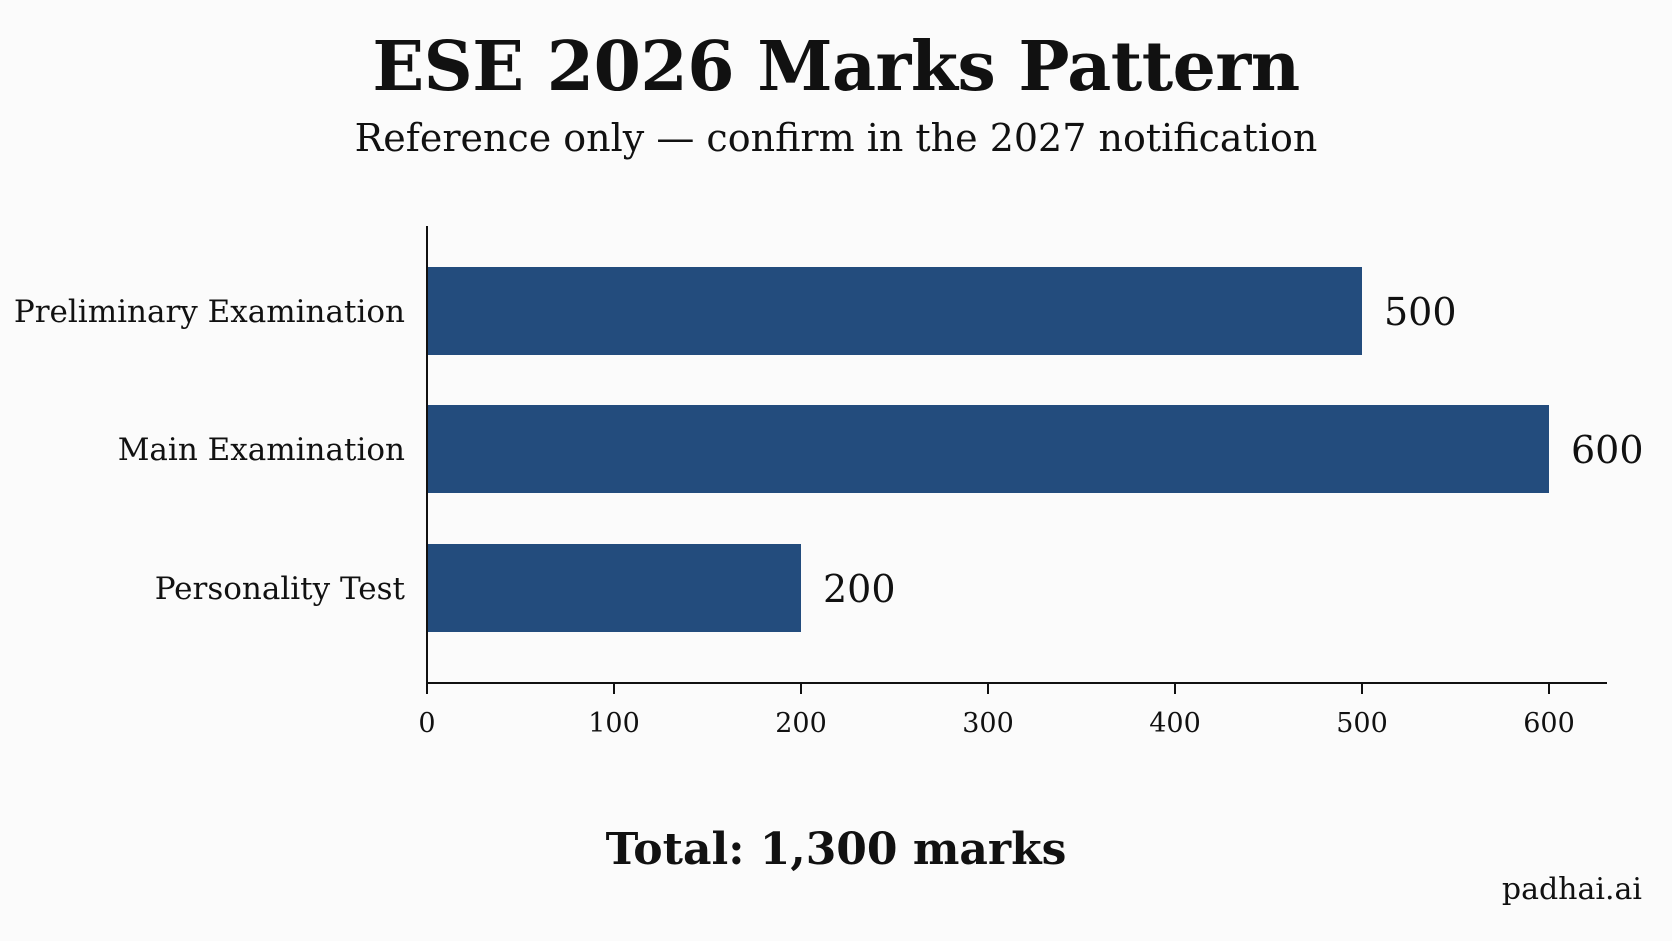  Describe the element at coordinates (1549, 723) in the screenshot. I see `x-tick-label-600: 600` at that location.